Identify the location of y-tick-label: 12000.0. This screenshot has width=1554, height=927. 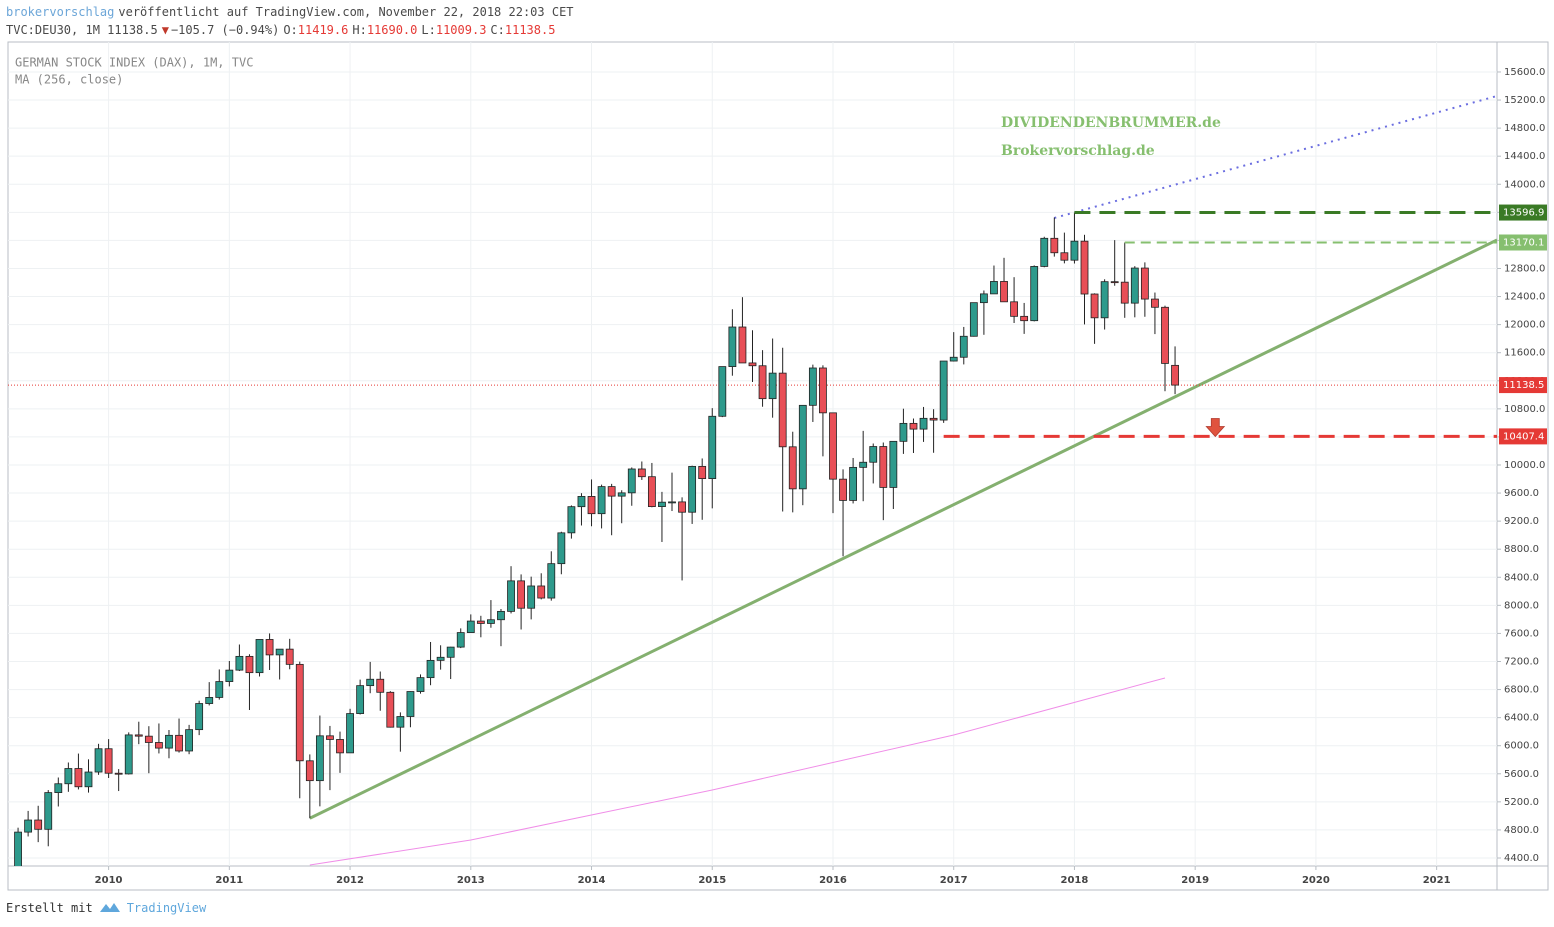
(1524, 325).